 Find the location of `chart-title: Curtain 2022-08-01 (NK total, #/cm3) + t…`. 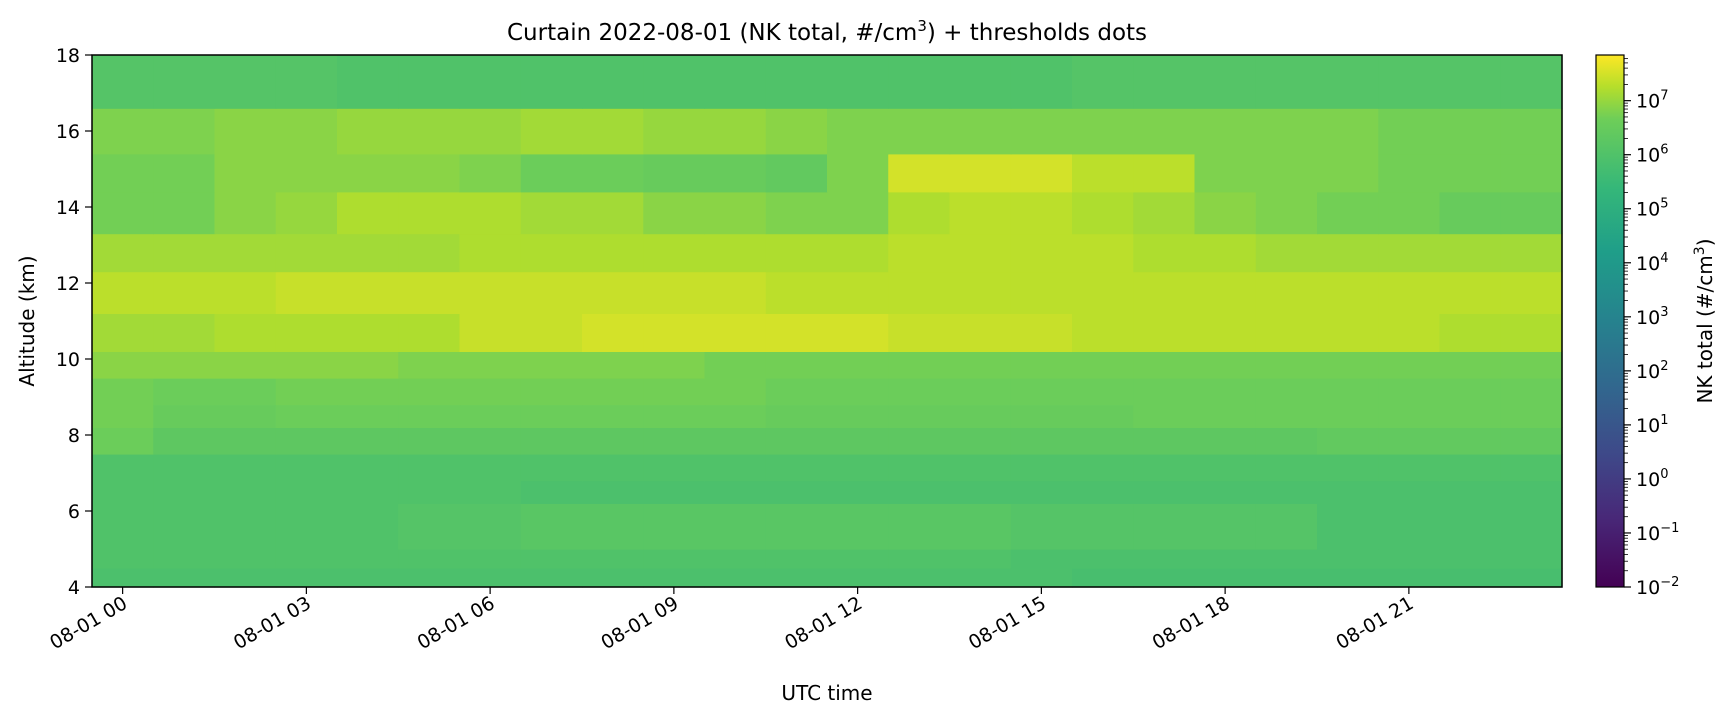

chart-title: Curtain 2022-08-01 (NK total, #/cm3) + t… is located at coordinates (827, 31).